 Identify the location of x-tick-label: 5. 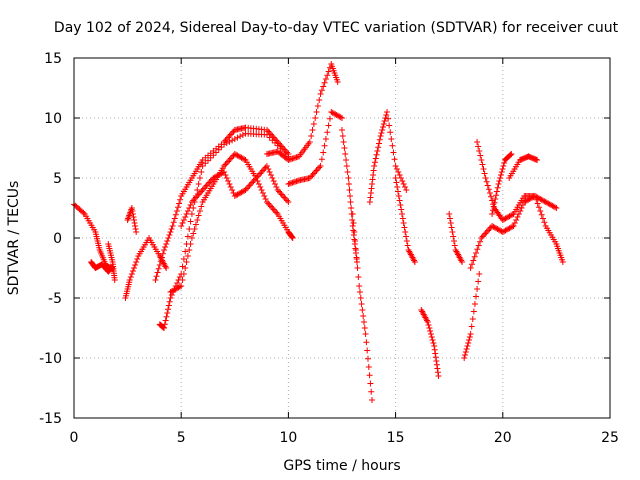
(181, 438).